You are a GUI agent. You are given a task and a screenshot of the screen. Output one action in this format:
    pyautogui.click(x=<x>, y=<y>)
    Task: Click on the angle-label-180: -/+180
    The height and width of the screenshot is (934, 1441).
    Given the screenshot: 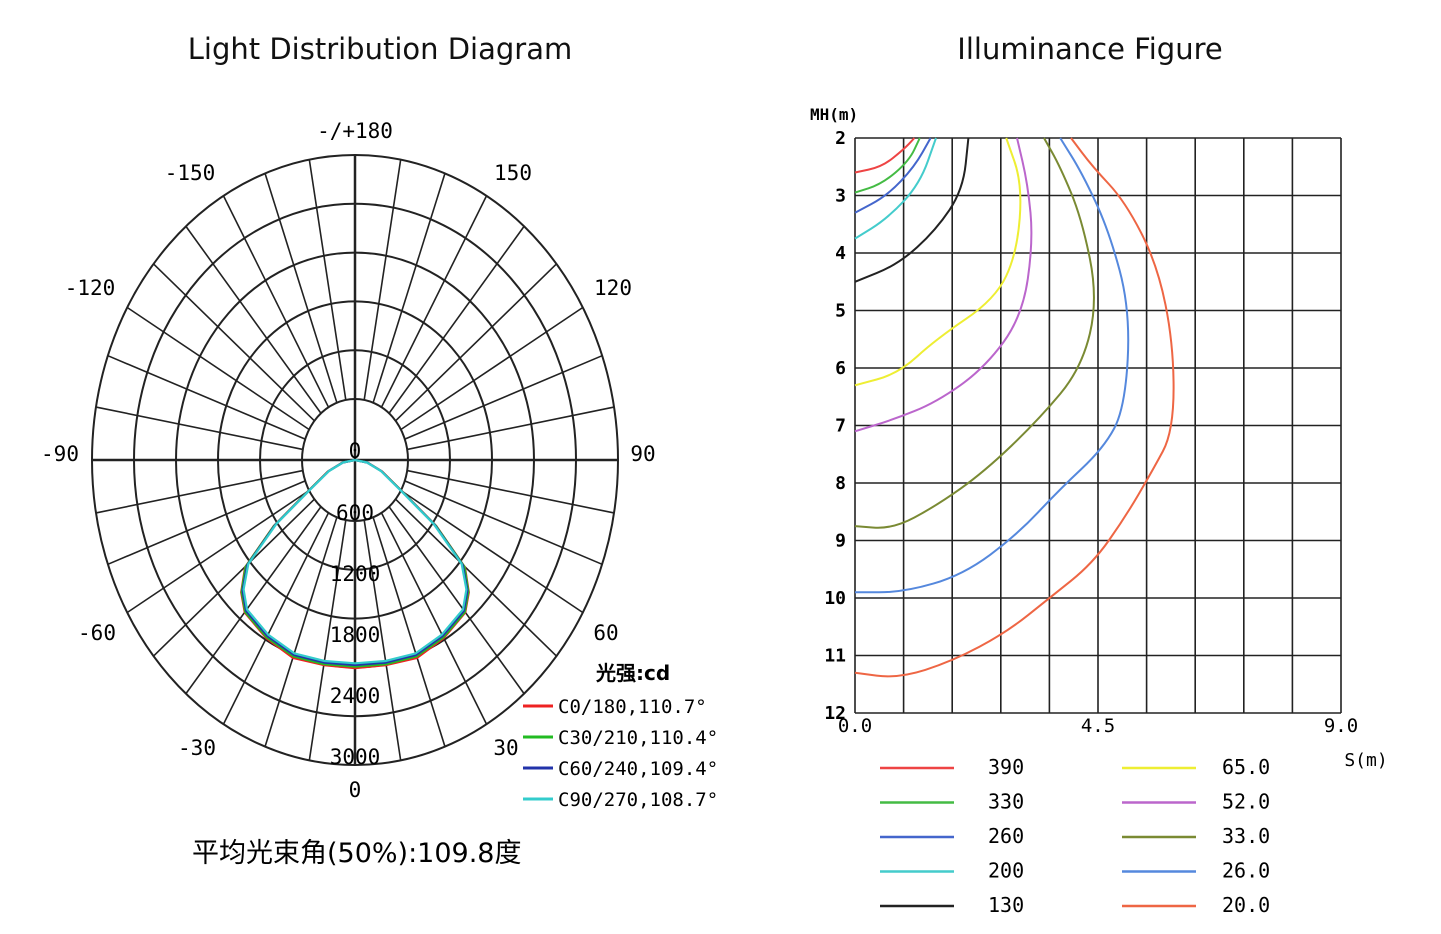 What is the action you would take?
    pyautogui.click(x=355, y=131)
    